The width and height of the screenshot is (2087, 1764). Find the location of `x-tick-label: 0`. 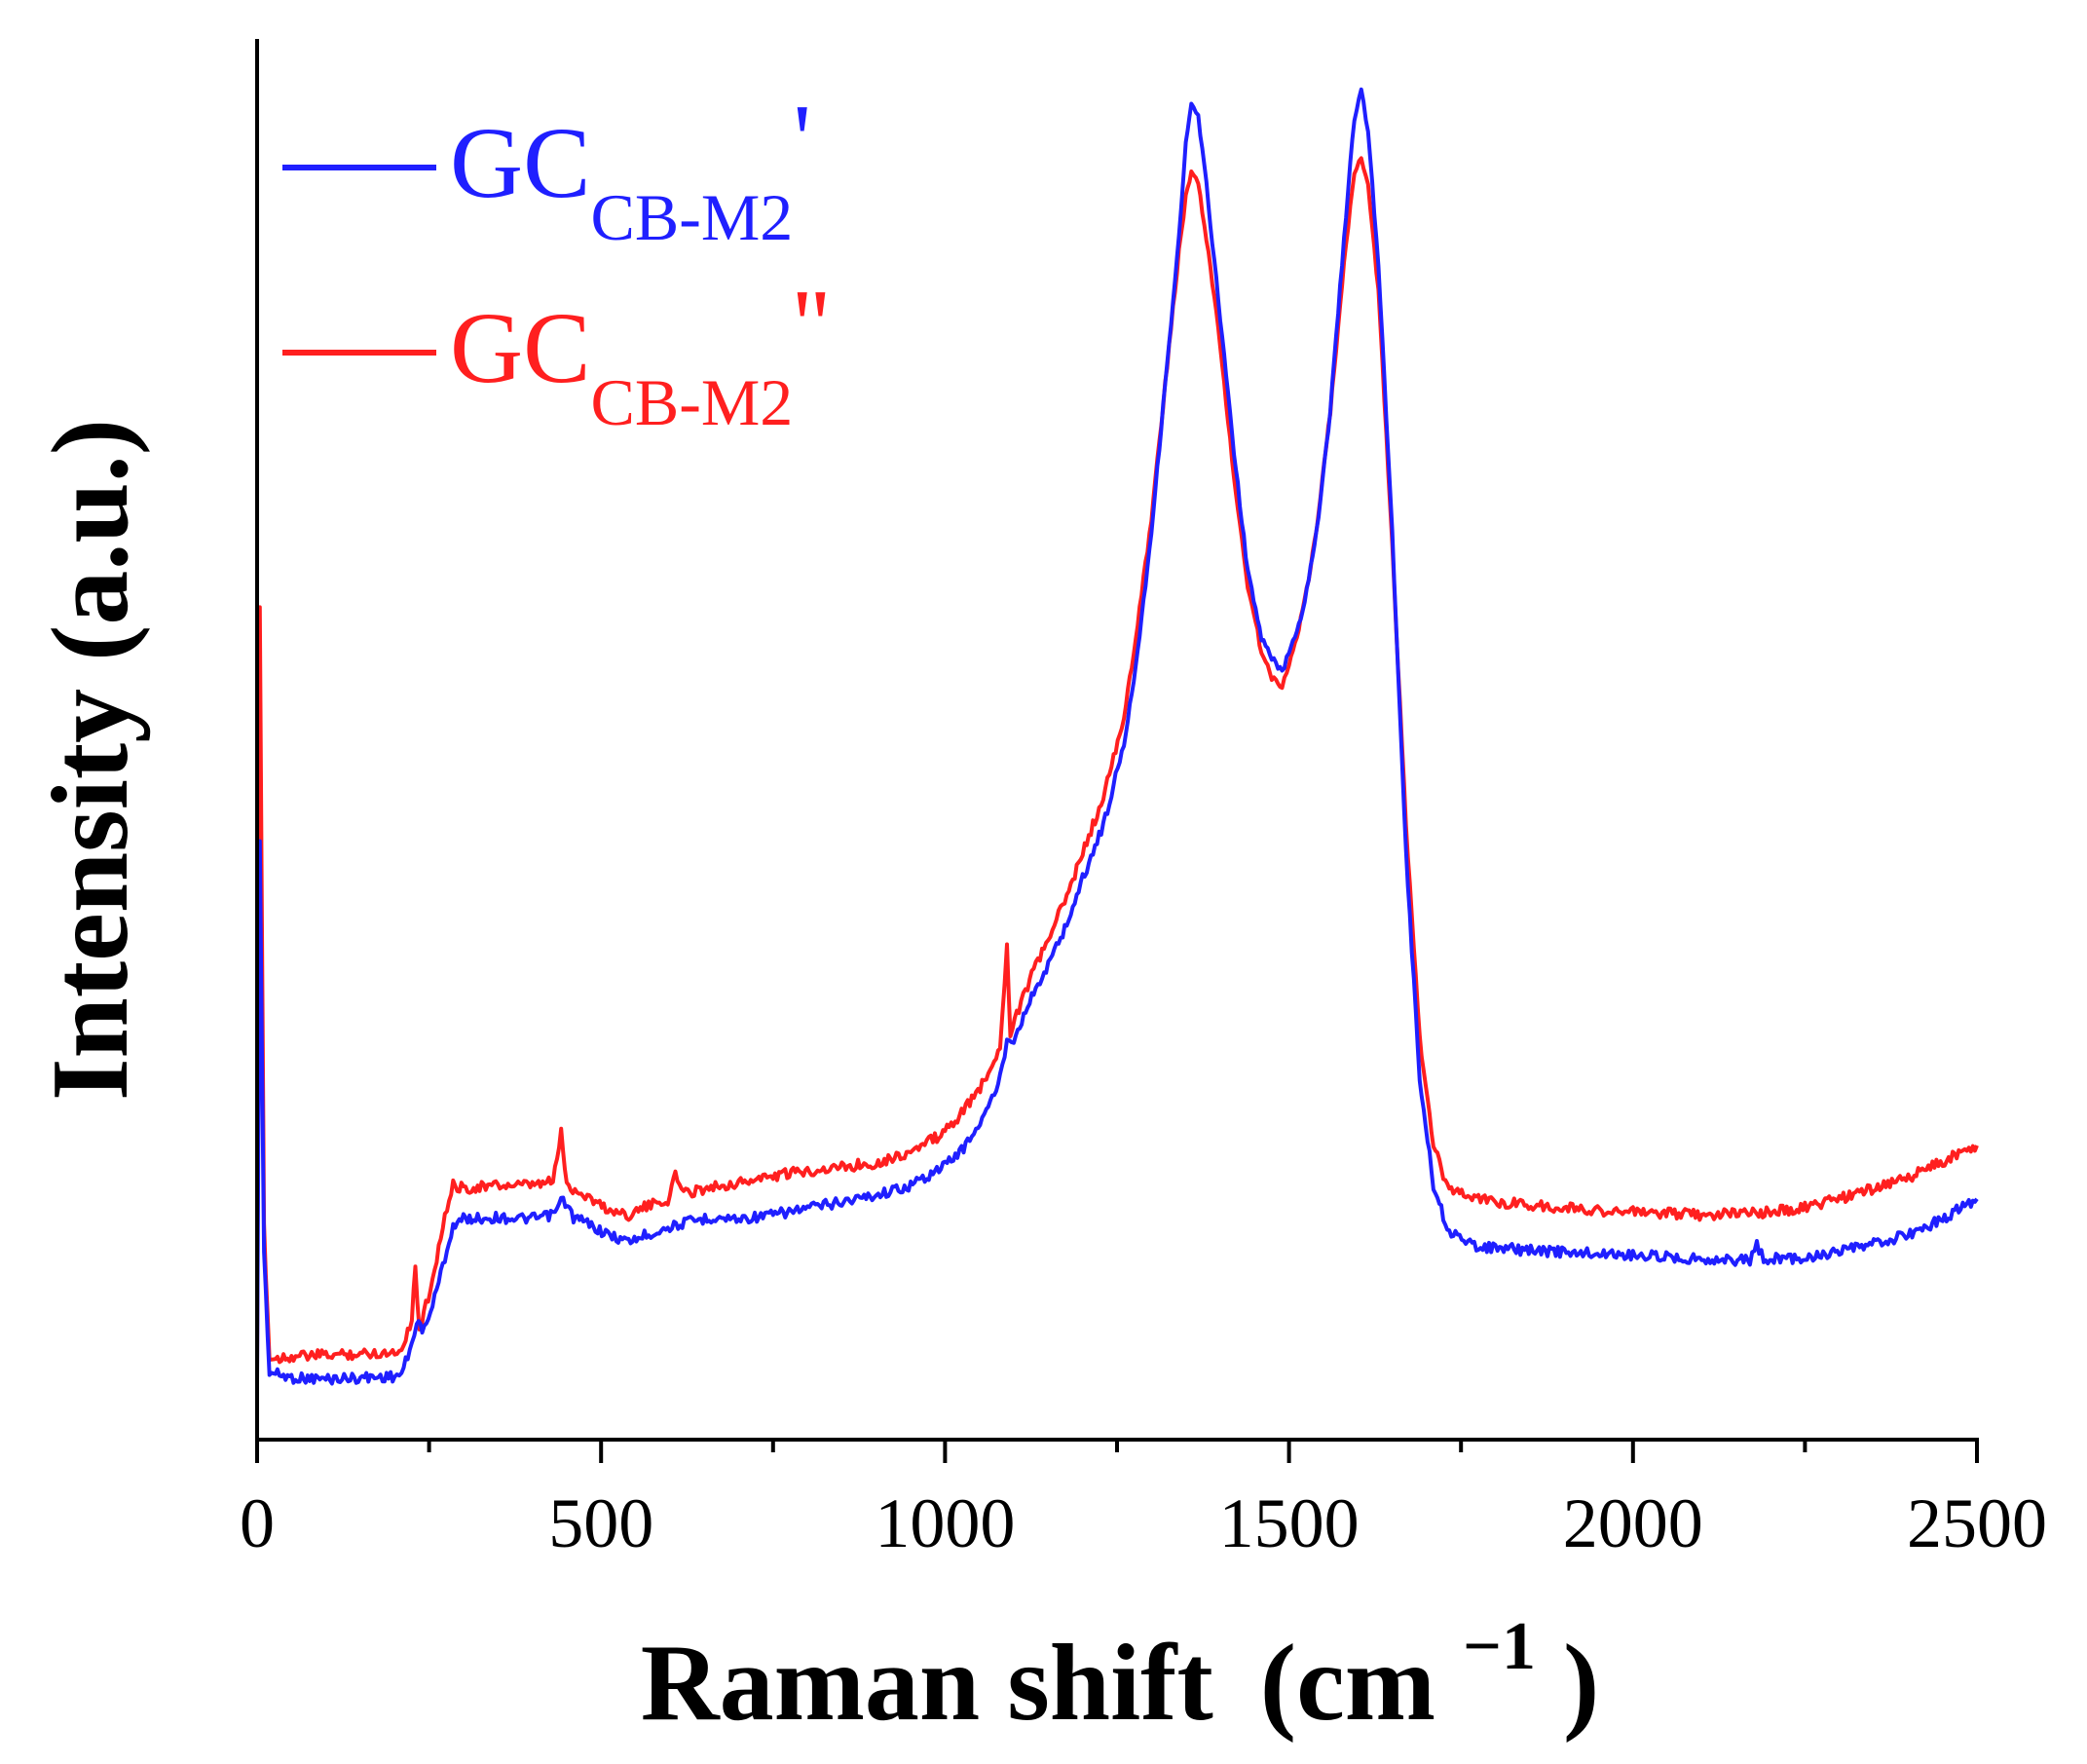

x-tick-label: 0 is located at coordinates (257, 1523).